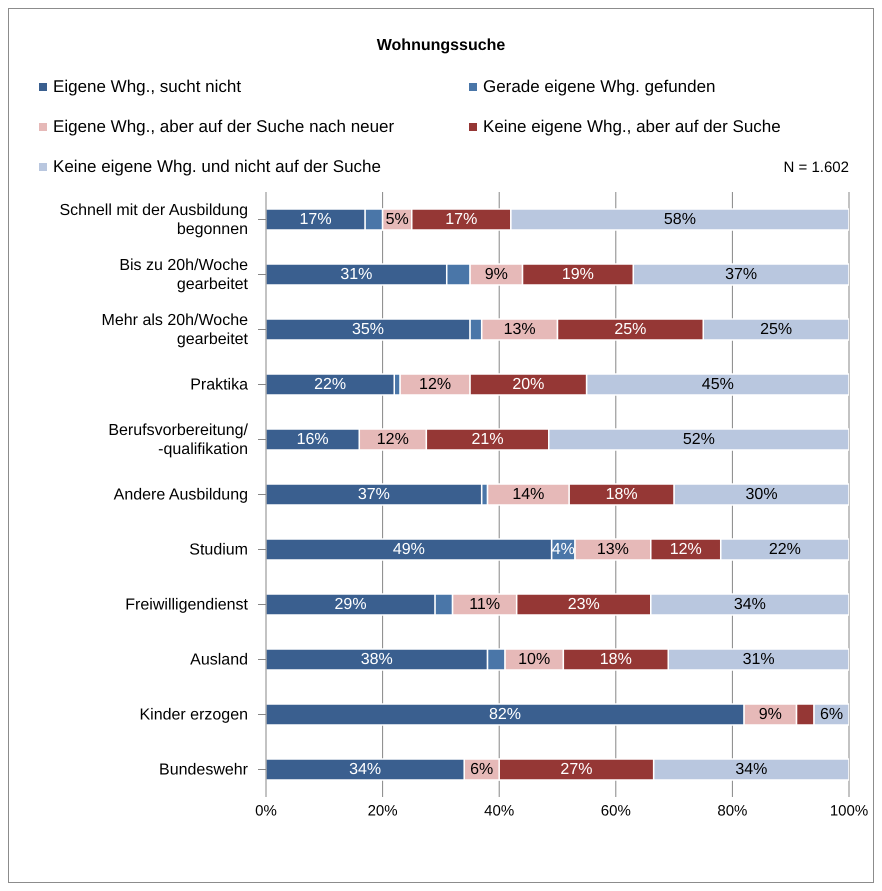  Describe the element at coordinates (534, 659) in the screenshot. I see `data-label: 10%` at that location.